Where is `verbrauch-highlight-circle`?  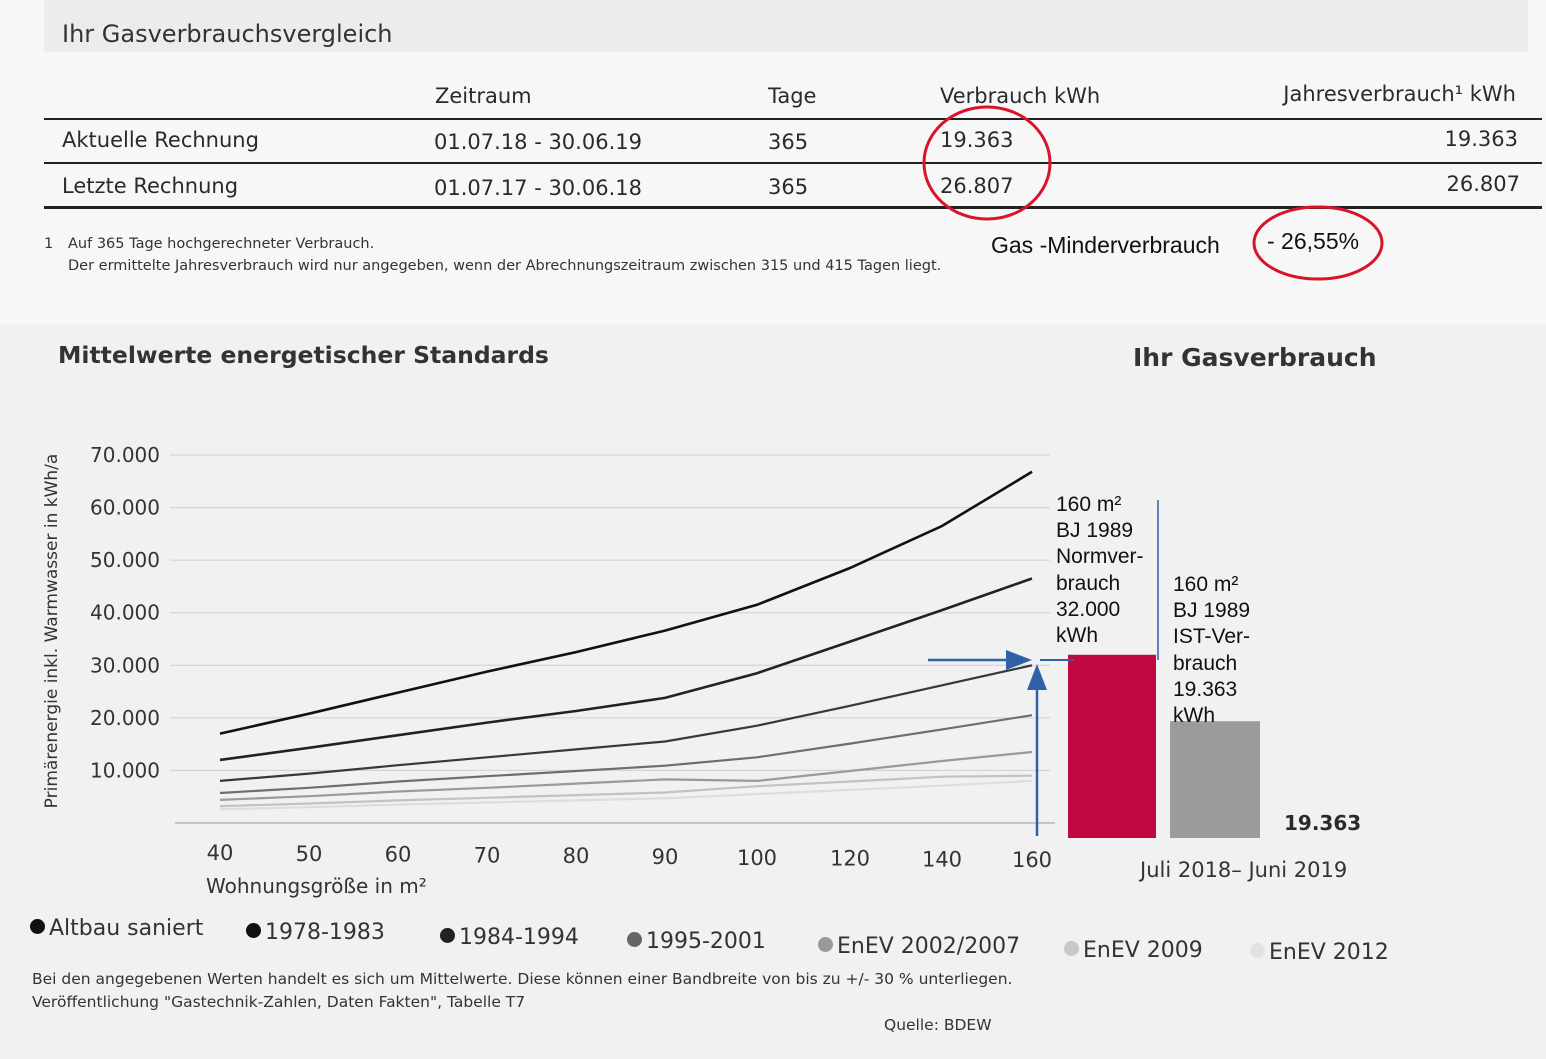 verbrauch-highlight-circle is located at coordinates (987, 163).